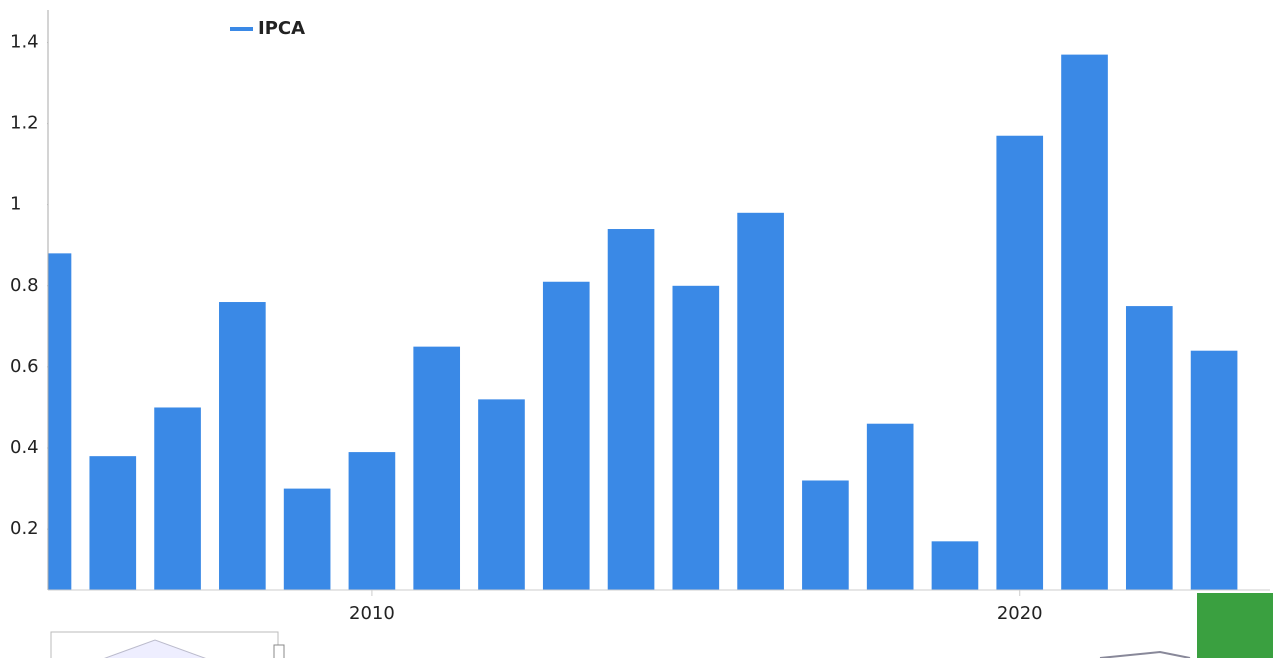 The image size is (1273, 662). I want to click on logo, so click(1235, 625).